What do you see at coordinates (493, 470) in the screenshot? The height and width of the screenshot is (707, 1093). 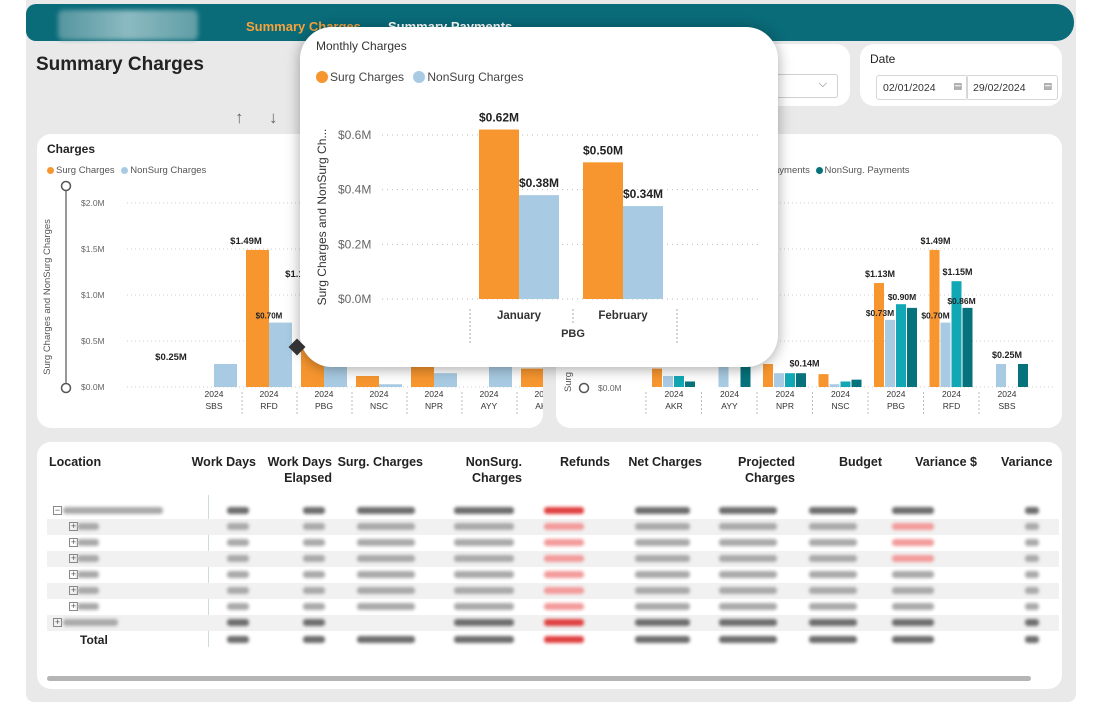 I see `col-header-nonsurg-charges: NonSurg. Charges` at bounding box center [493, 470].